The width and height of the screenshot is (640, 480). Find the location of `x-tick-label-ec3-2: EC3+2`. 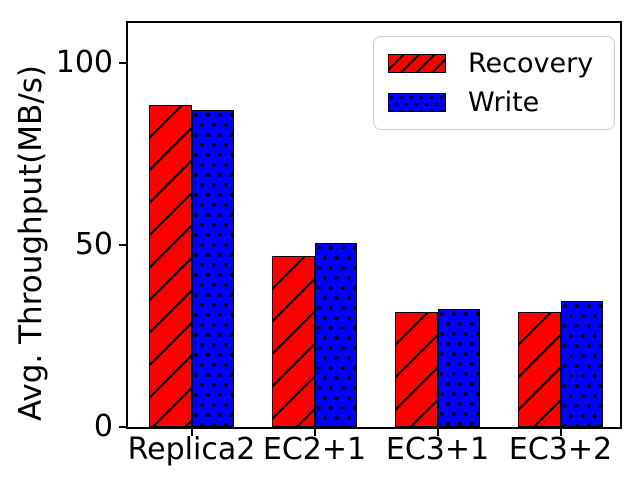

x-tick-label-ec3-2: EC3+2 is located at coordinates (560, 449).